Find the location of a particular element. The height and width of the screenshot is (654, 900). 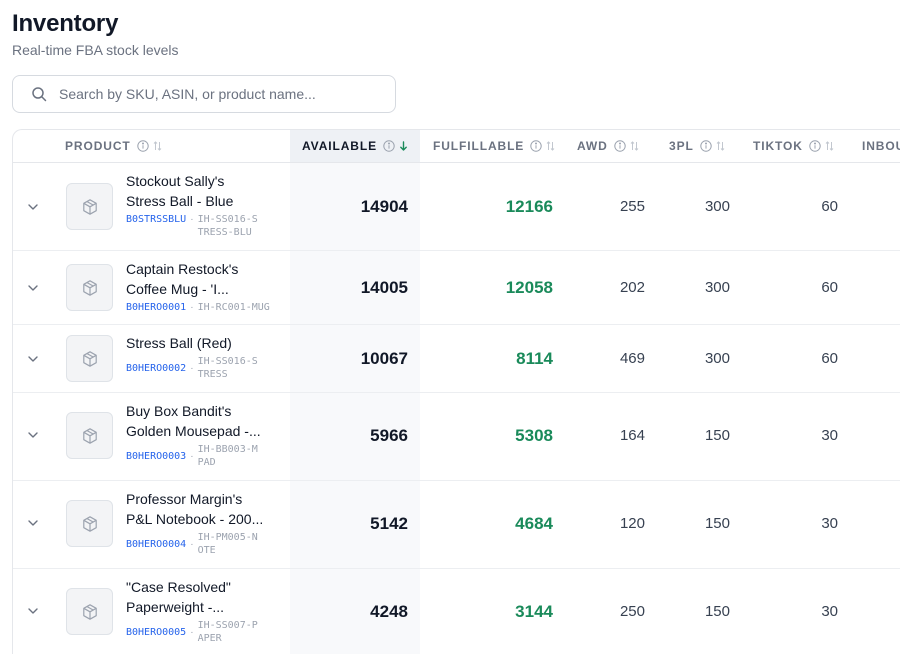

column-header-label: 3PL is located at coordinates (681, 146).